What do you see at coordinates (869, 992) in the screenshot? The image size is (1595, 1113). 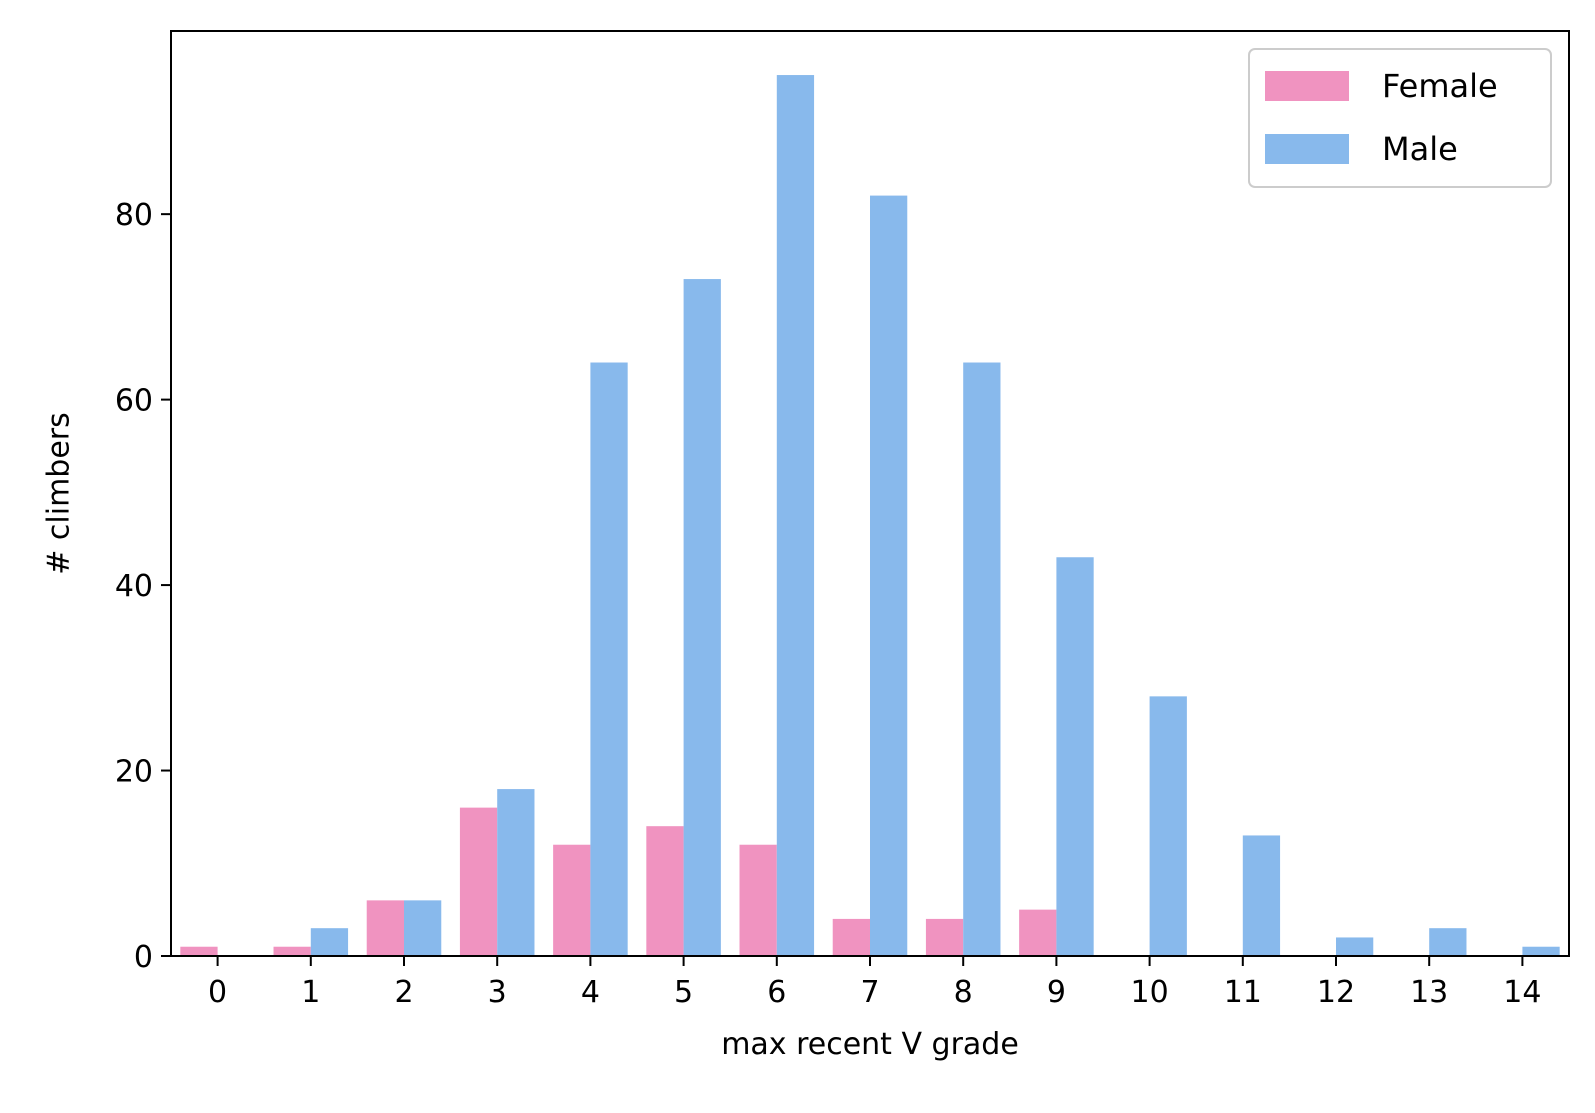 I see `x-tick-label: 7` at bounding box center [869, 992].